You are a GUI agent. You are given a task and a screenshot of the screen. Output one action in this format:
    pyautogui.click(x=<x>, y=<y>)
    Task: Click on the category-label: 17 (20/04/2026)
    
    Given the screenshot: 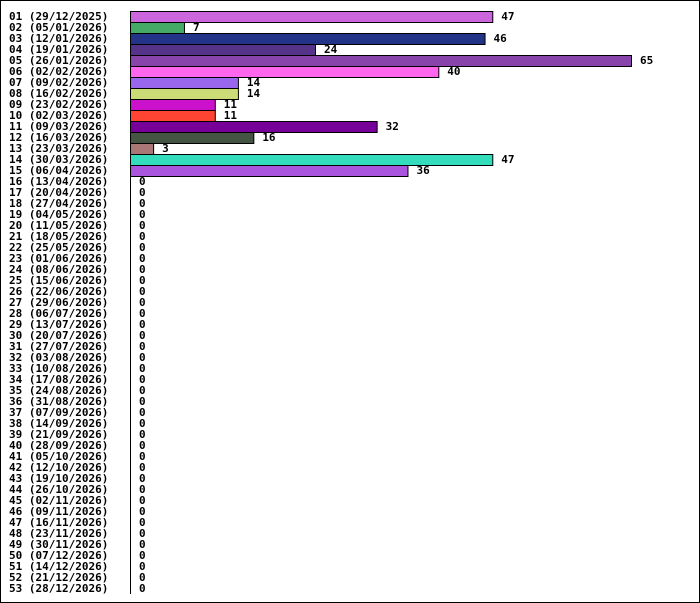 What is the action you would take?
    pyautogui.click(x=58, y=192)
    